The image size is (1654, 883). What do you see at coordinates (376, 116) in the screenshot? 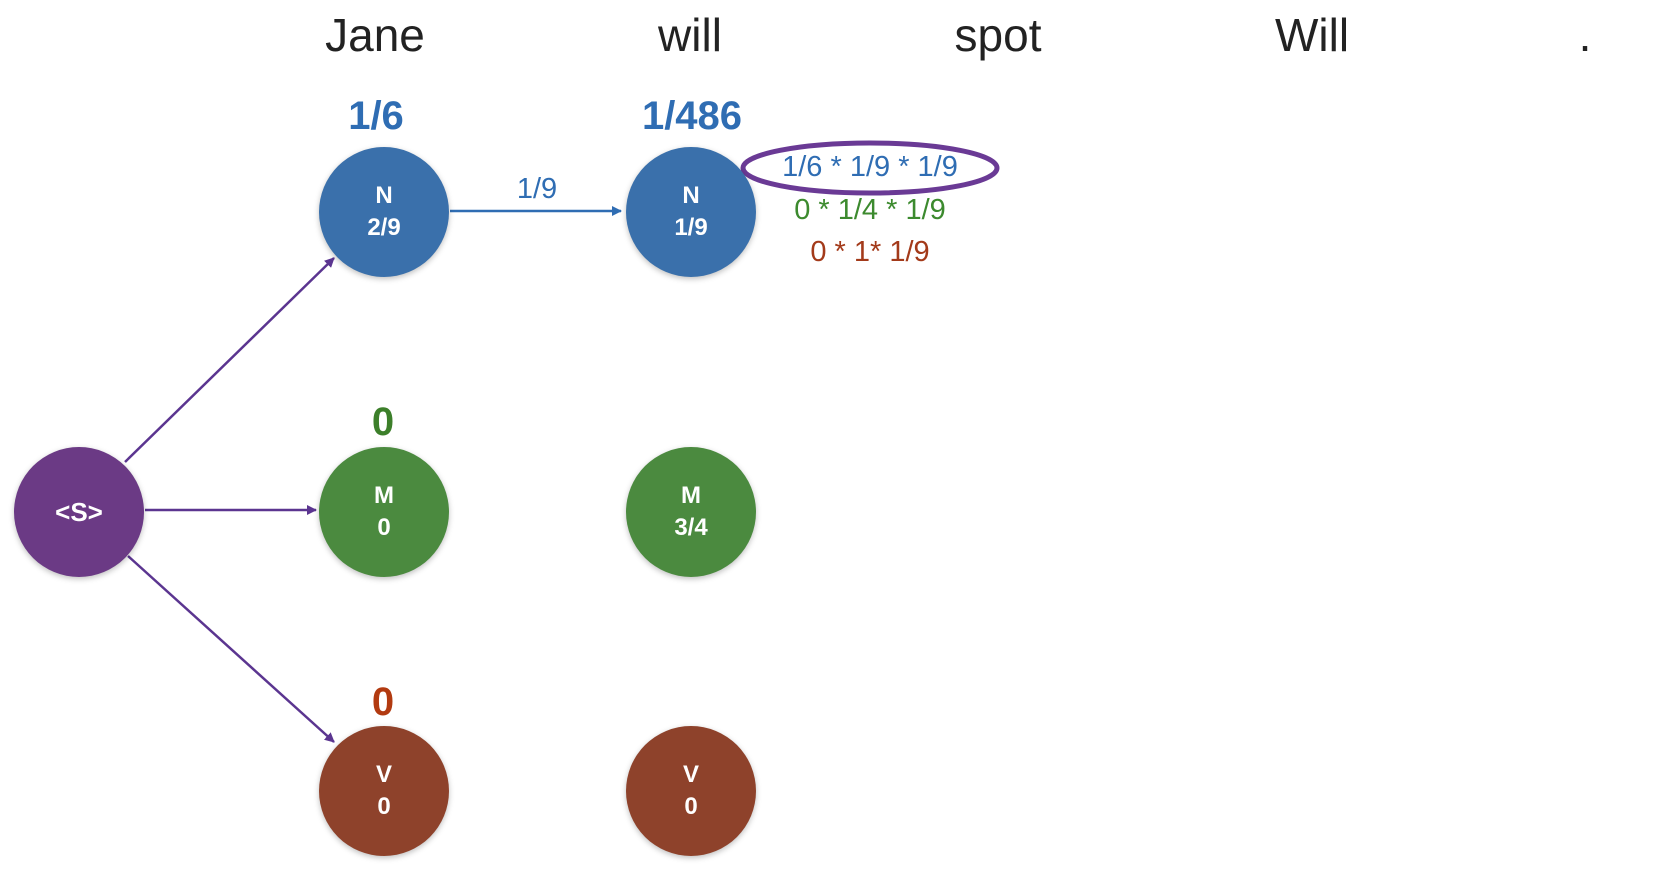
I see `score-col1-noun: 1/6` at bounding box center [376, 116].